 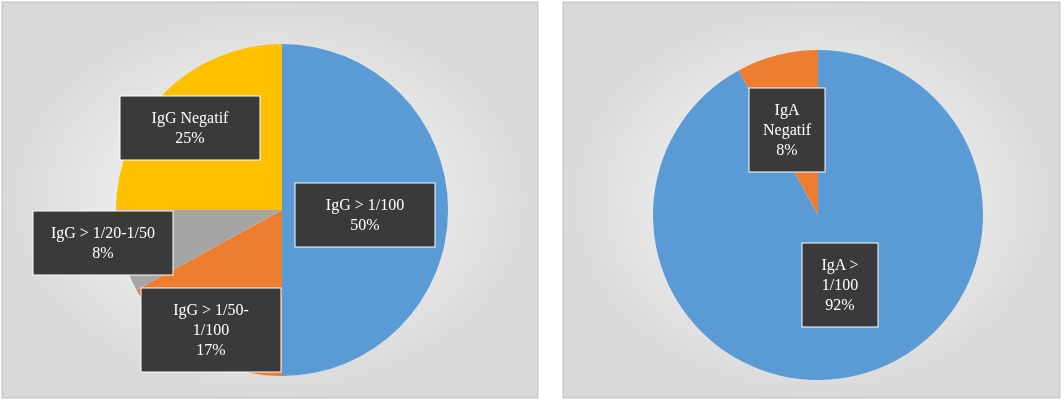 I want to click on data-label: 25%, so click(x=190, y=137).